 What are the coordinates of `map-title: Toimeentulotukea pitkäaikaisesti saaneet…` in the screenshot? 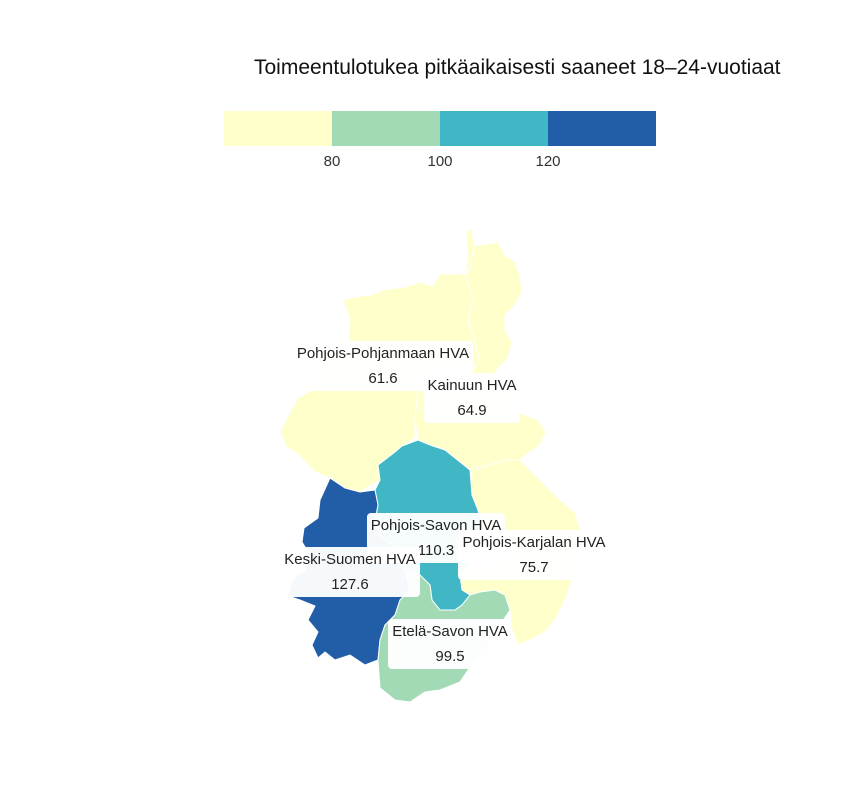 It's located at (517, 67).